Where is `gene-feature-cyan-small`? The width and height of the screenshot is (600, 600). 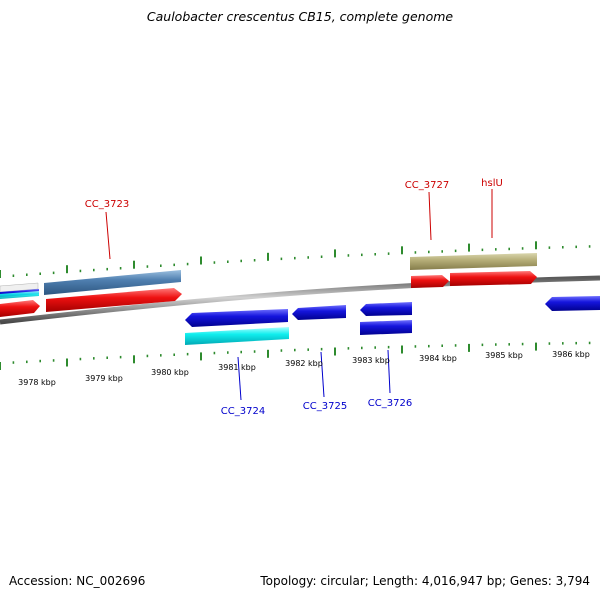 gene-feature-cyan-small is located at coordinates (19, 295).